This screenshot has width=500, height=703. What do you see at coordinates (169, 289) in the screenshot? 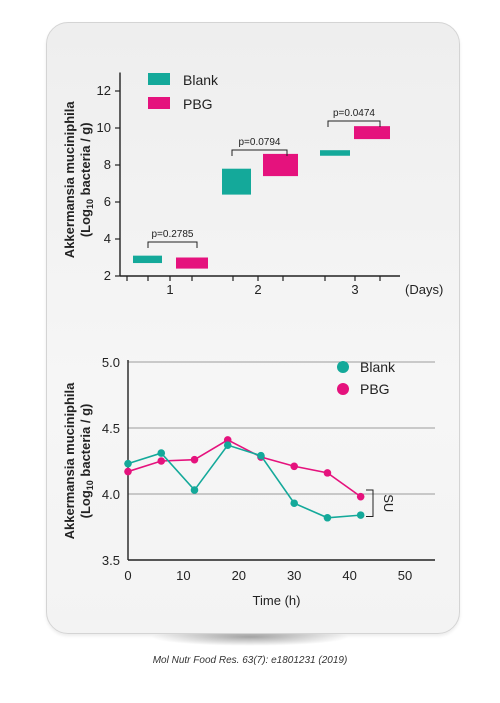
I see `chart1-x-tick-label: 1` at bounding box center [169, 289].